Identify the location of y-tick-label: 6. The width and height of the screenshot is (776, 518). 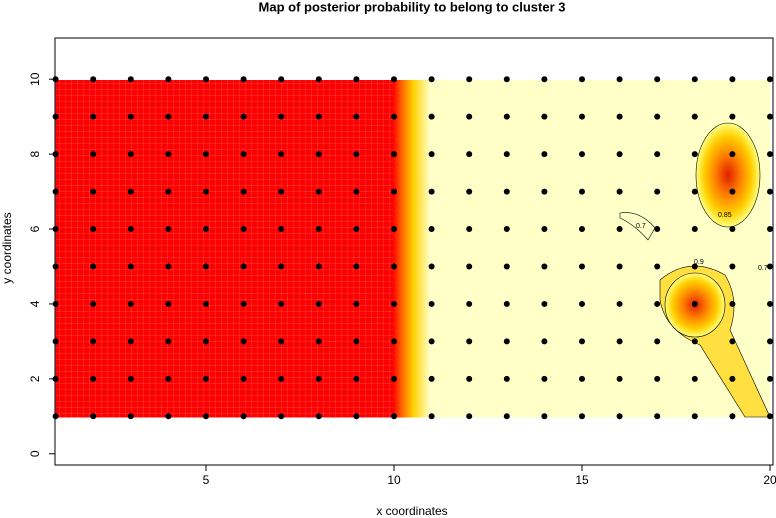
(35, 228).